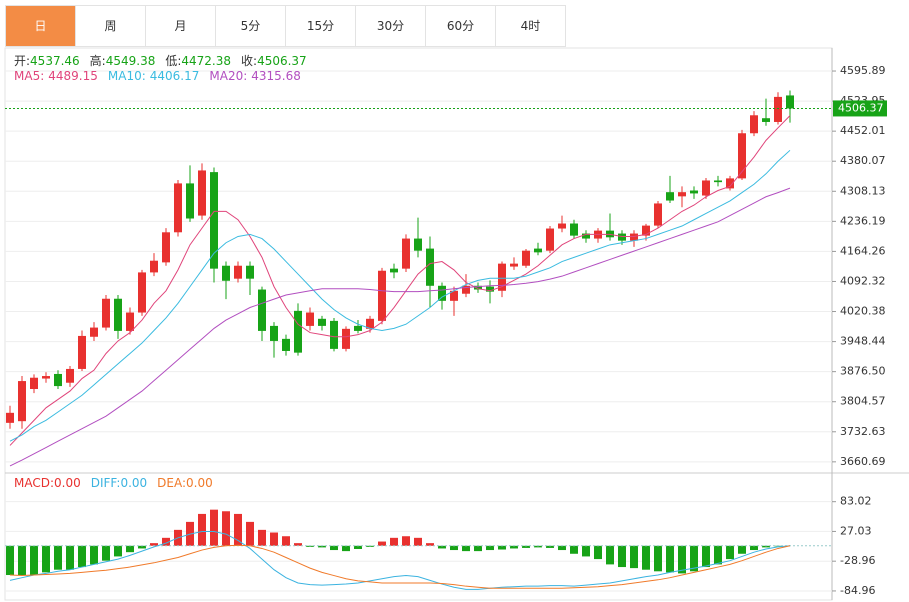 Image resolution: width=909 pixels, height=602 pixels. I want to click on ma-item: MA5: 4489.15, so click(56, 76).